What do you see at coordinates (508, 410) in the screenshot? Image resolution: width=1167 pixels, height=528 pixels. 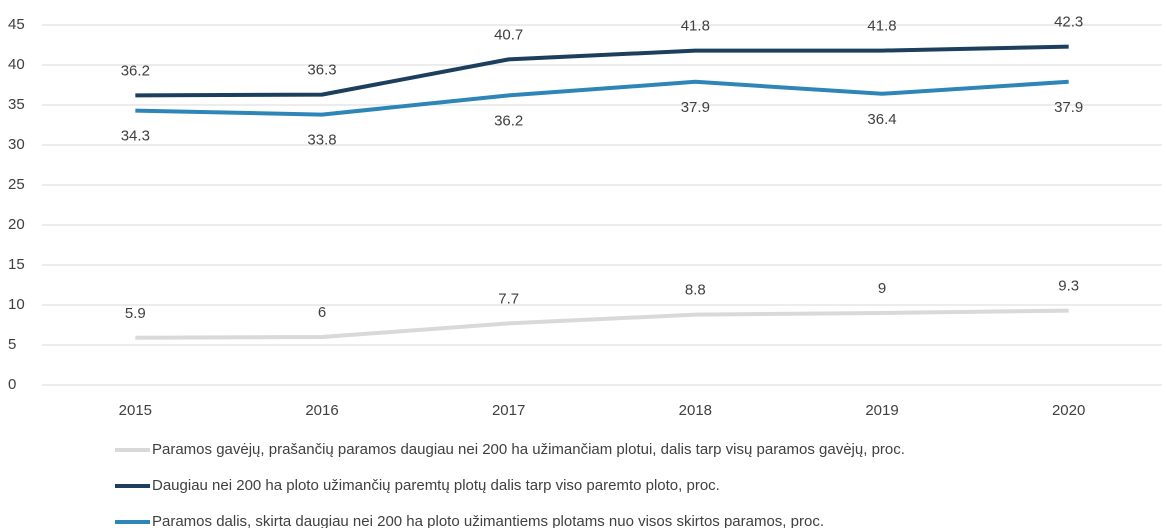 I see `x-tick-label: 2017` at bounding box center [508, 410].